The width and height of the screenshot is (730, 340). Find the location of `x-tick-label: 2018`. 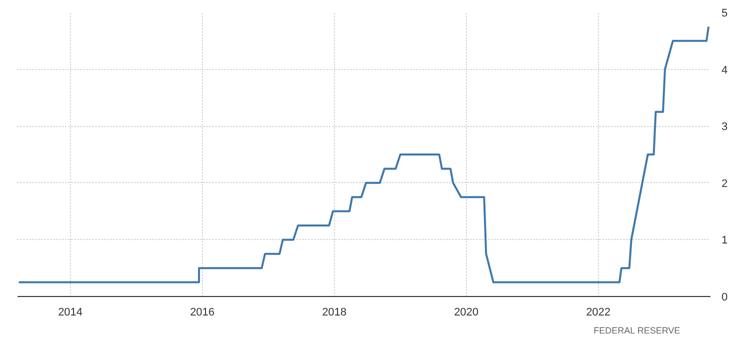

x-tick-label: 2018 is located at coordinates (334, 312).